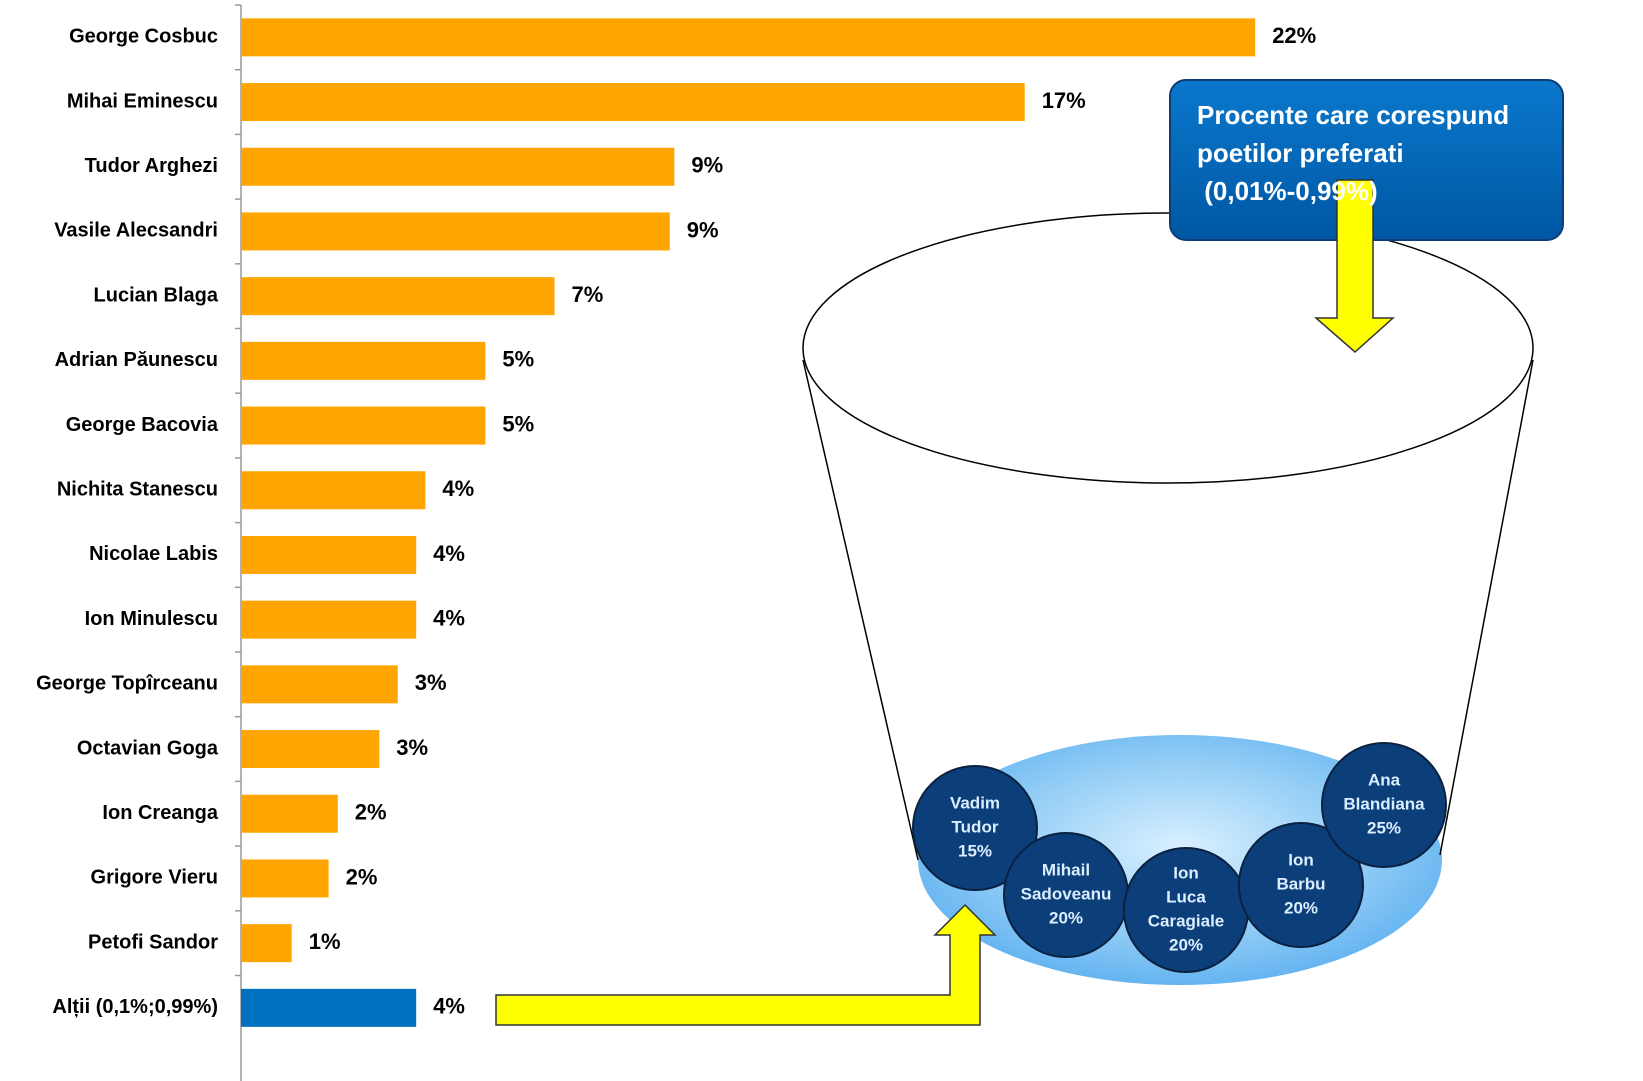 The width and height of the screenshot is (1643, 1081). I want to click on category-label: Petofi Sandor, so click(153, 942).